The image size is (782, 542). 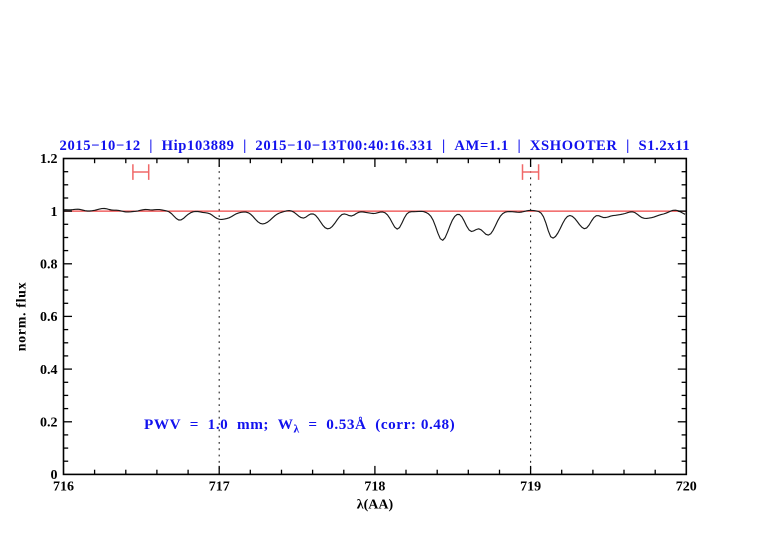 I want to click on svg-text: 717, so click(x=219, y=487).